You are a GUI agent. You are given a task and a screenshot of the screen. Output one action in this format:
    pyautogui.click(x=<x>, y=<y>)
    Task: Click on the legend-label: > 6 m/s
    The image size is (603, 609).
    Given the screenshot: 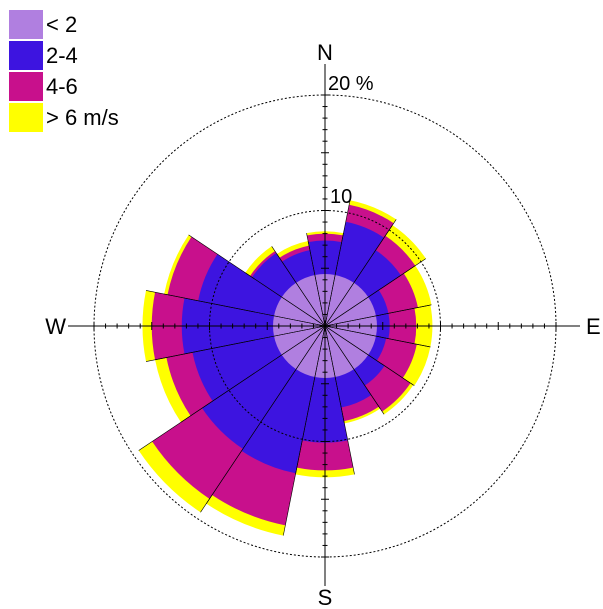 What is the action you would take?
    pyautogui.click(x=82, y=118)
    